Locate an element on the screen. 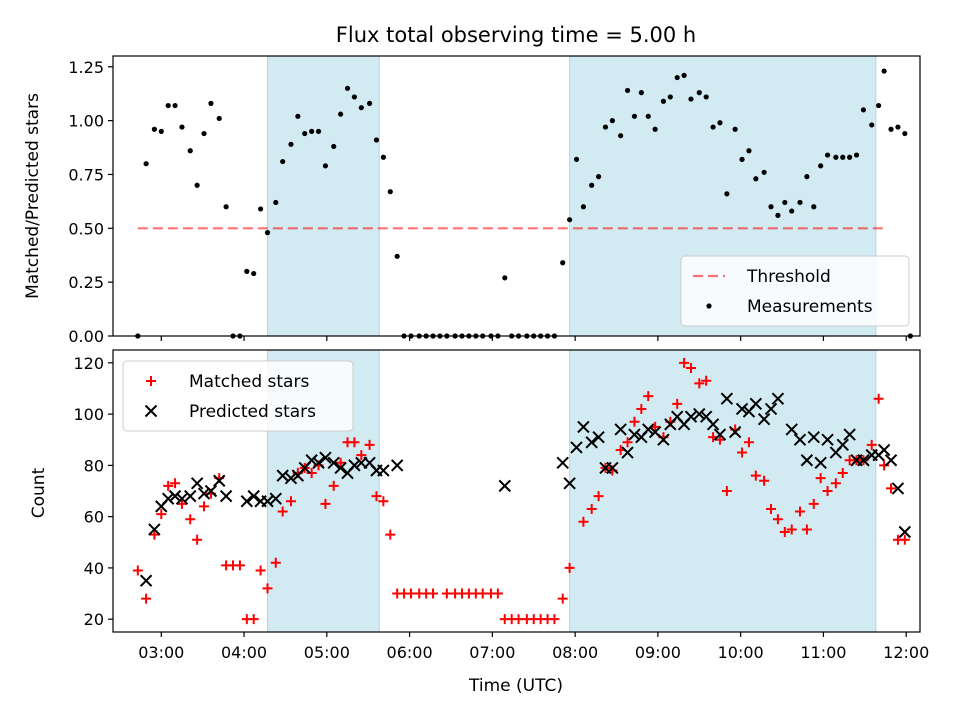 This screenshot has height=720, width=960. count-y-tick-label: 80 is located at coordinates (94, 465).